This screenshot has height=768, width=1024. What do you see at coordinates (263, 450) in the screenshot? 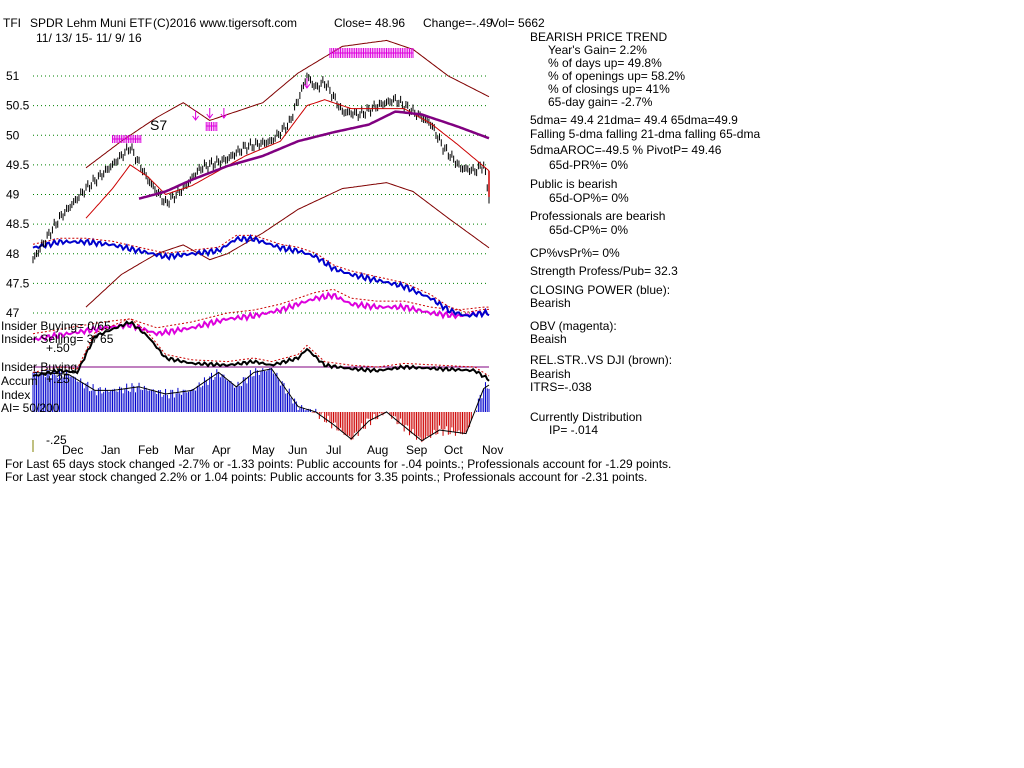
I see `x-tick-label: May` at bounding box center [263, 450].